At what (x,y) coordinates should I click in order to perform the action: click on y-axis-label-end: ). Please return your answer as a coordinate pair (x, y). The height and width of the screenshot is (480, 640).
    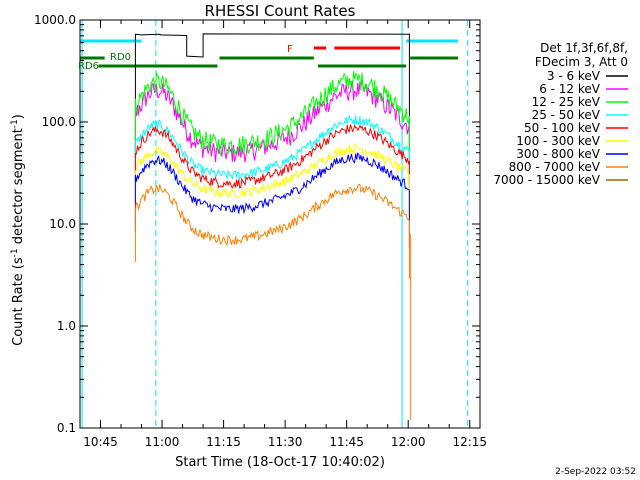
    Looking at the image, I should click on (18, 116).